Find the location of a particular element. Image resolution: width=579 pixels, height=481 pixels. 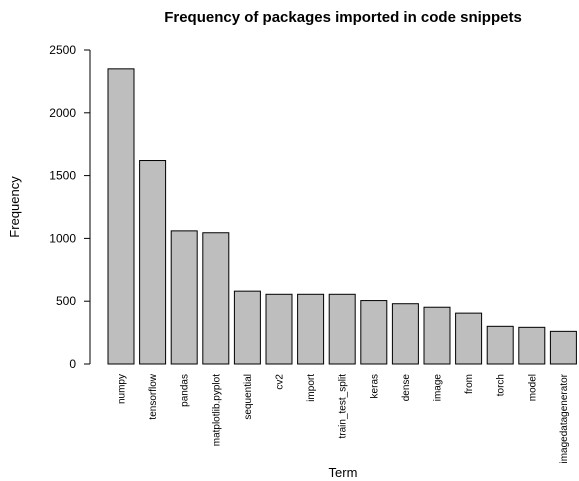

x-tick-label: numpy is located at coordinates (122, 389).